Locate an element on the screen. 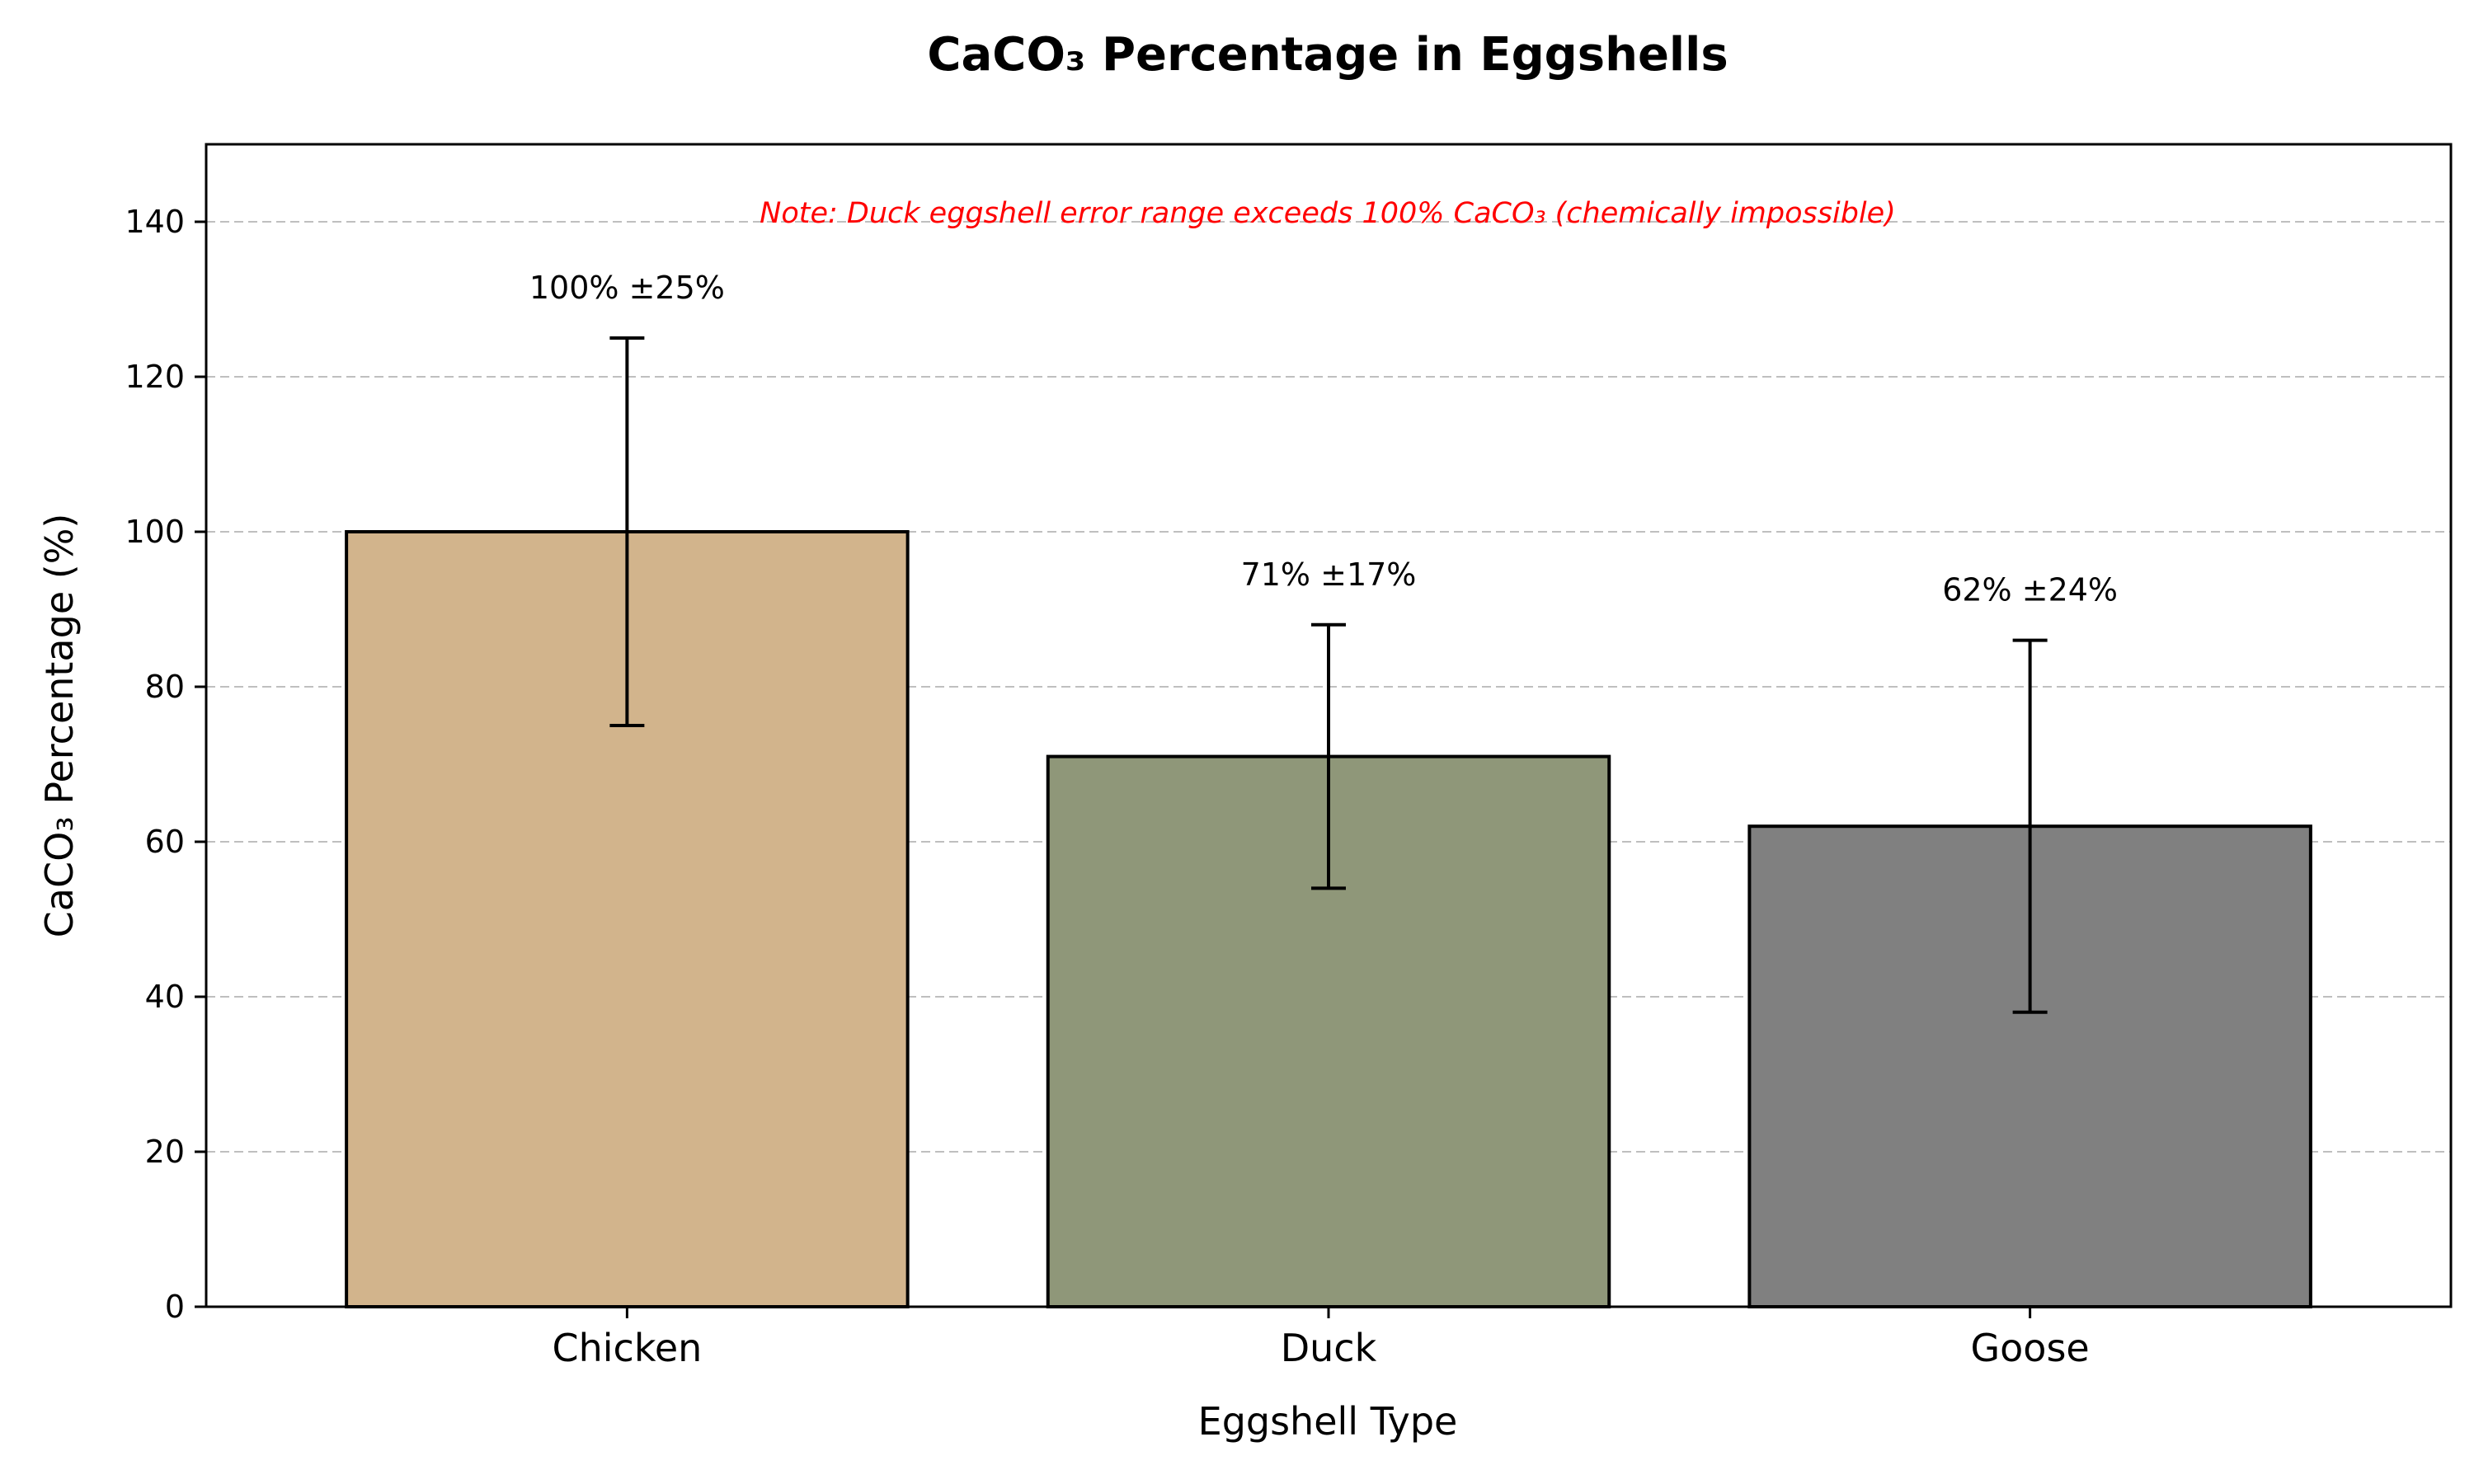 This screenshot has width=2474, height=1484. x-tick-label: Goose is located at coordinates (2030, 1348).